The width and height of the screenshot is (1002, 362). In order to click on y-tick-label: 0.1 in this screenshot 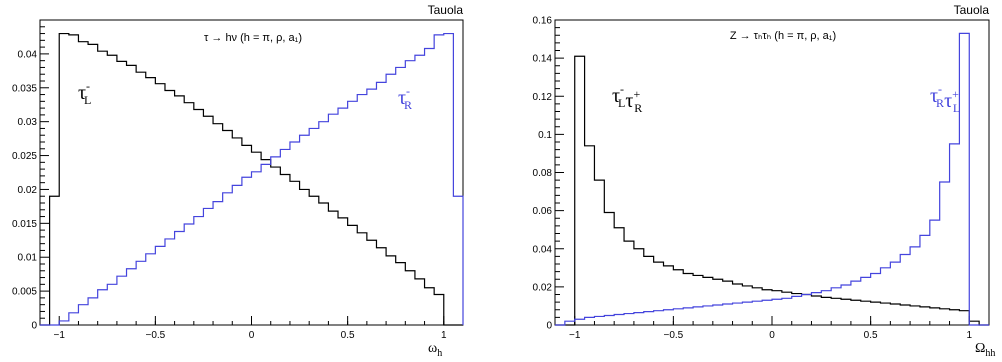, I will do `click(545, 135)`.